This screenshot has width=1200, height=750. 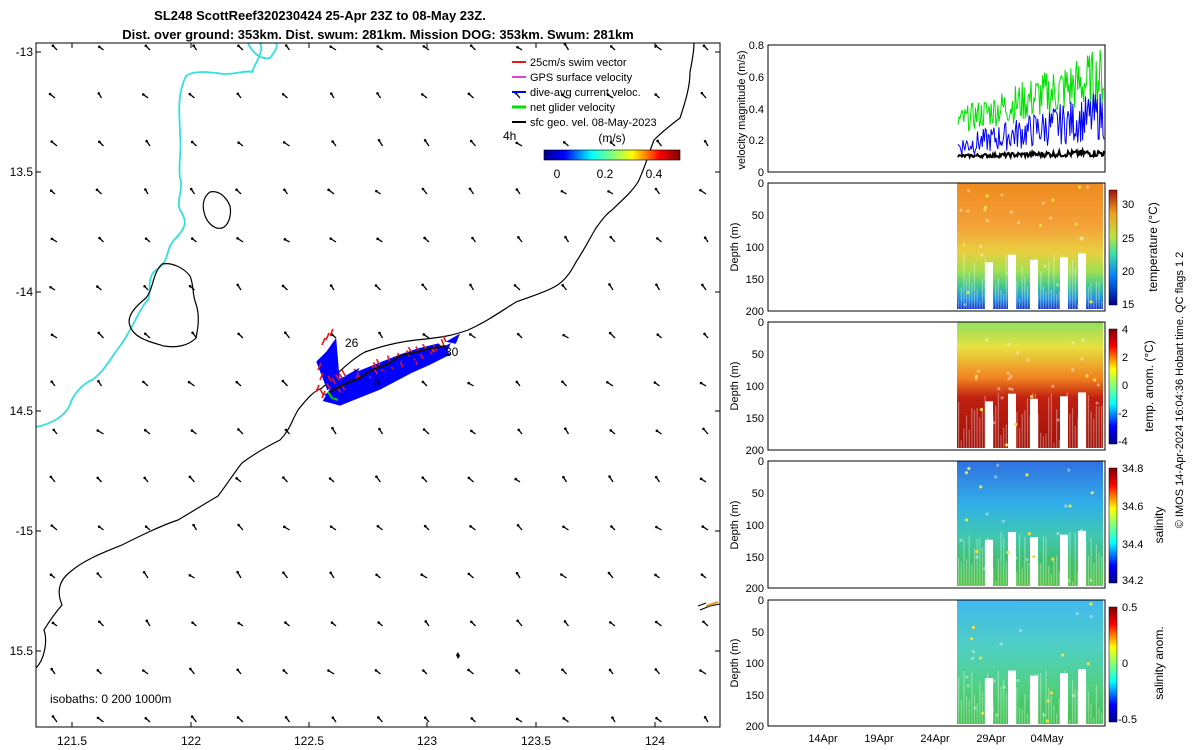 I want to click on t-cb-tick-2: 20, so click(x=1128, y=272).